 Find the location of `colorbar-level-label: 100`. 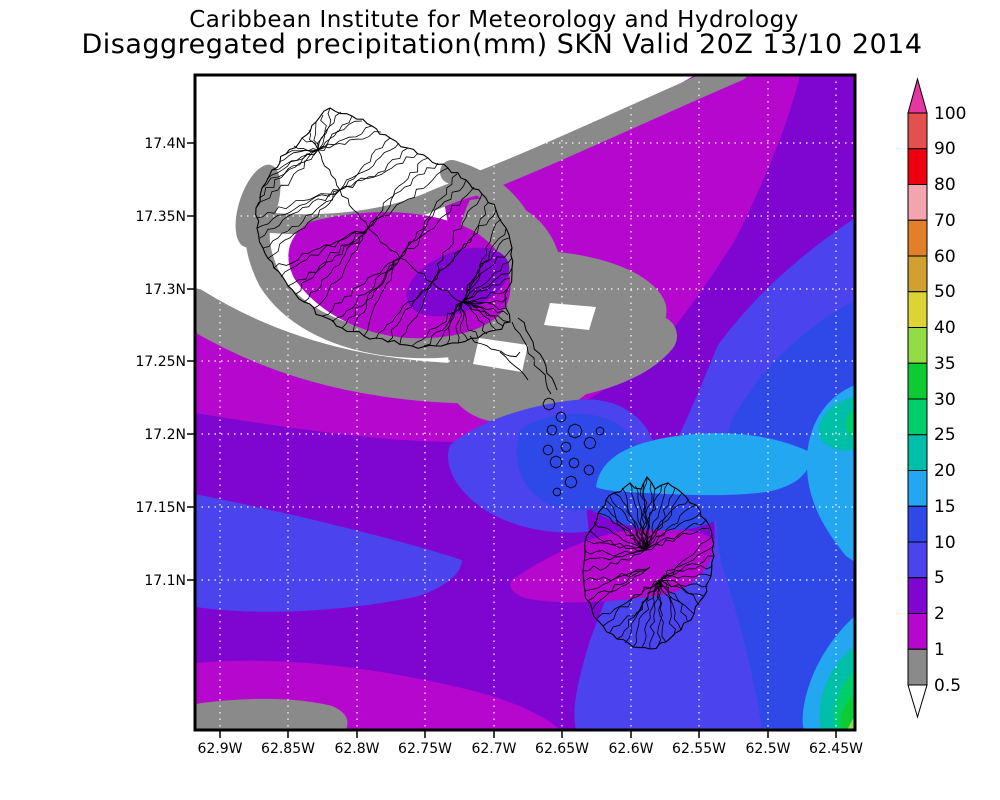

colorbar-level-label: 100 is located at coordinates (950, 114).